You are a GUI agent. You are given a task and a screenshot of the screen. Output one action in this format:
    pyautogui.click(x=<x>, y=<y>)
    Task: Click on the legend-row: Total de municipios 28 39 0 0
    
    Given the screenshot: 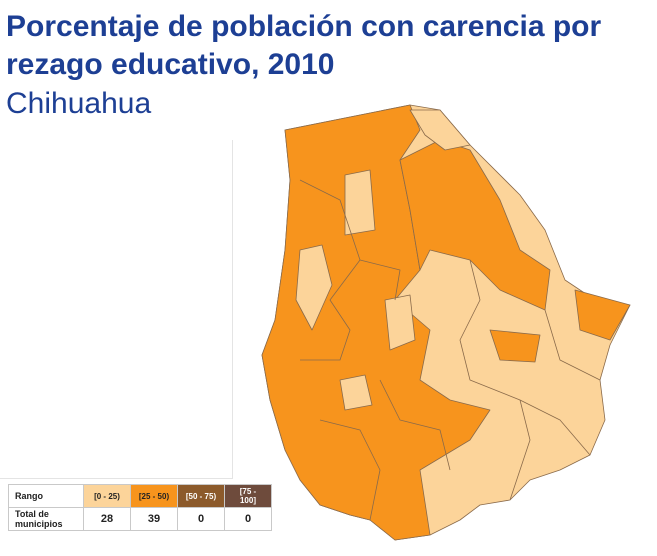 What is the action you would take?
    pyautogui.click(x=140, y=519)
    